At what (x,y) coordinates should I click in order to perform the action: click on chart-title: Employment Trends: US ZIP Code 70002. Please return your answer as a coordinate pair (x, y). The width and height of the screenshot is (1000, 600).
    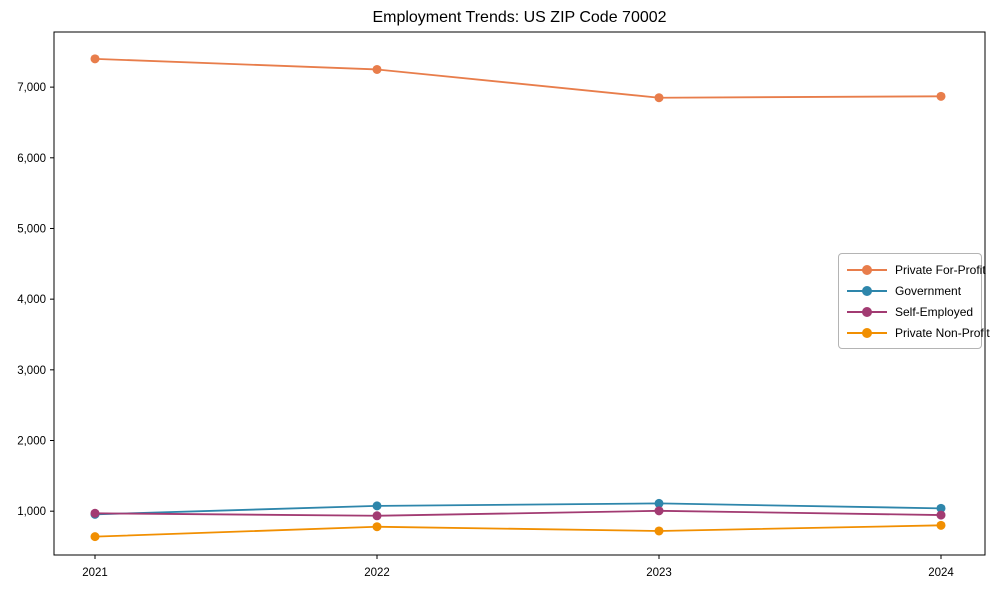
    Looking at the image, I should click on (519, 17).